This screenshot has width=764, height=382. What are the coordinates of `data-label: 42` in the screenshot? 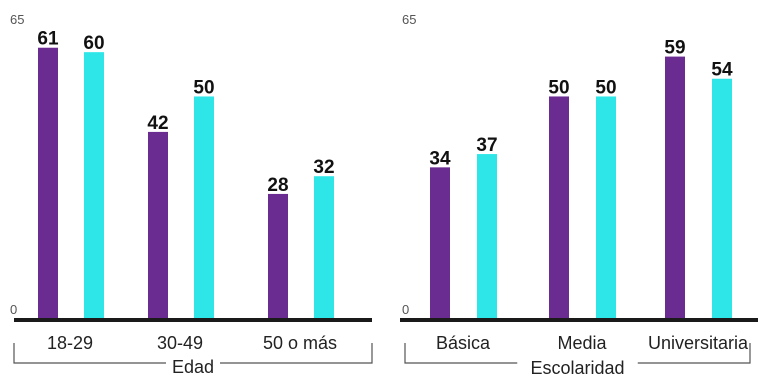 It's located at (157, 123).